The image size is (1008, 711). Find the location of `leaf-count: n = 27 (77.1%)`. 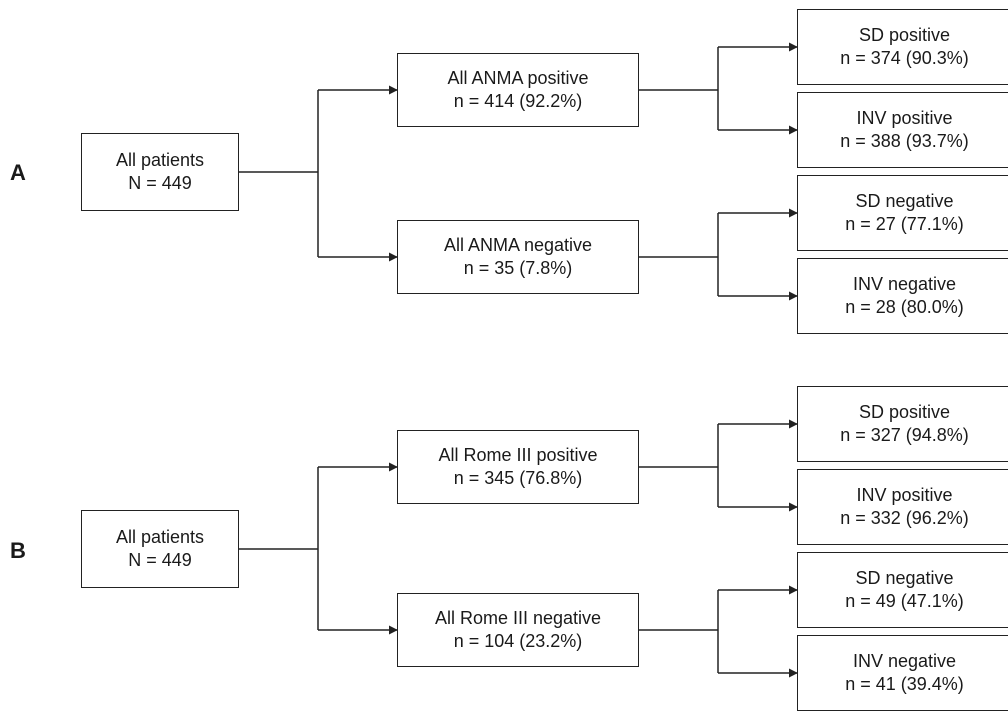

leaf-count: n = 27 (77.1%) is located at coordinates (904, 224).